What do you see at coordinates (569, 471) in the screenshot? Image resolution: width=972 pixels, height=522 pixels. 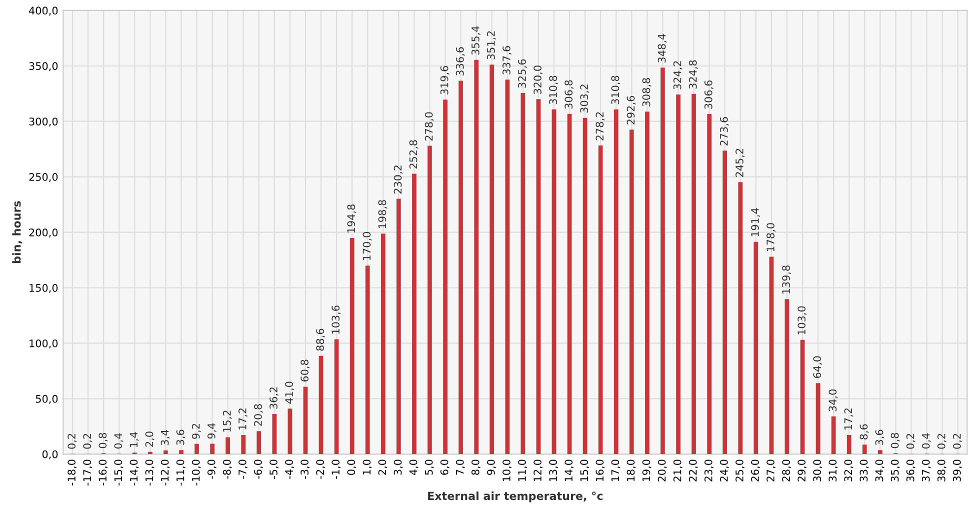 I see `x-tick-label: 14,0` at bounding box center [569, 471].